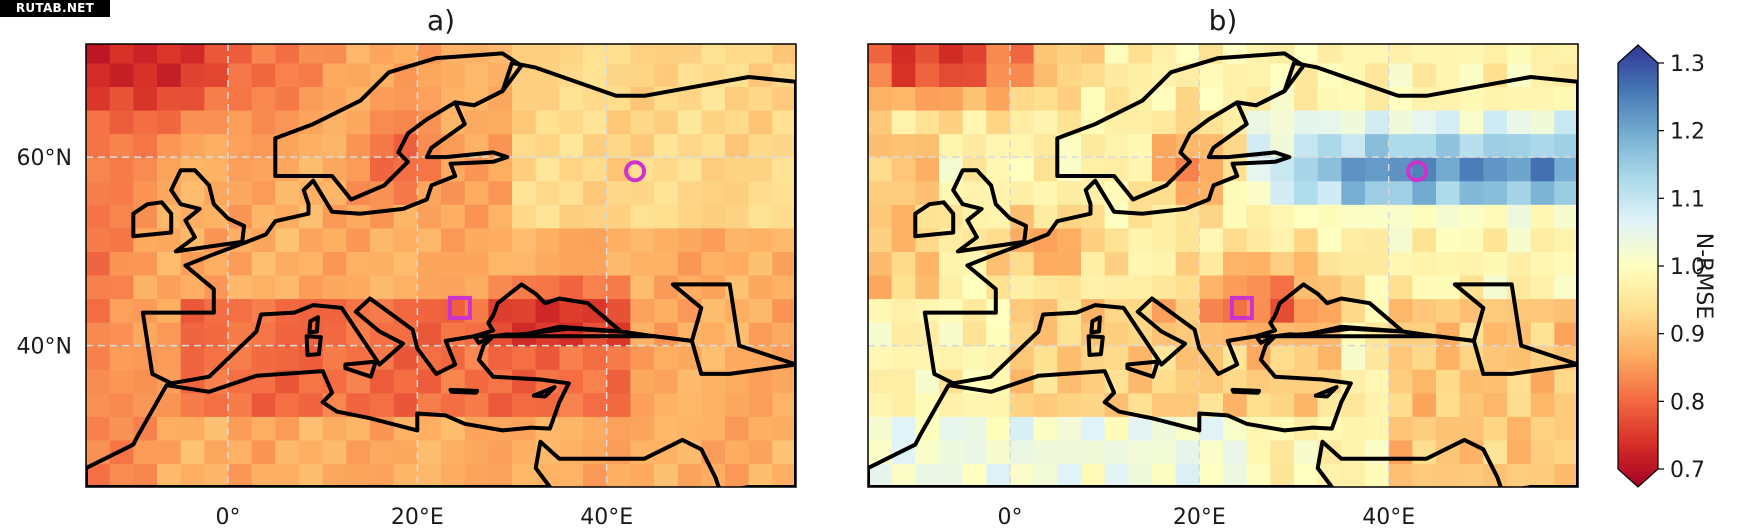 The image size is (1750, 532). I want to click on colorbar-tick-label: 1.1, so click(1687, 199).